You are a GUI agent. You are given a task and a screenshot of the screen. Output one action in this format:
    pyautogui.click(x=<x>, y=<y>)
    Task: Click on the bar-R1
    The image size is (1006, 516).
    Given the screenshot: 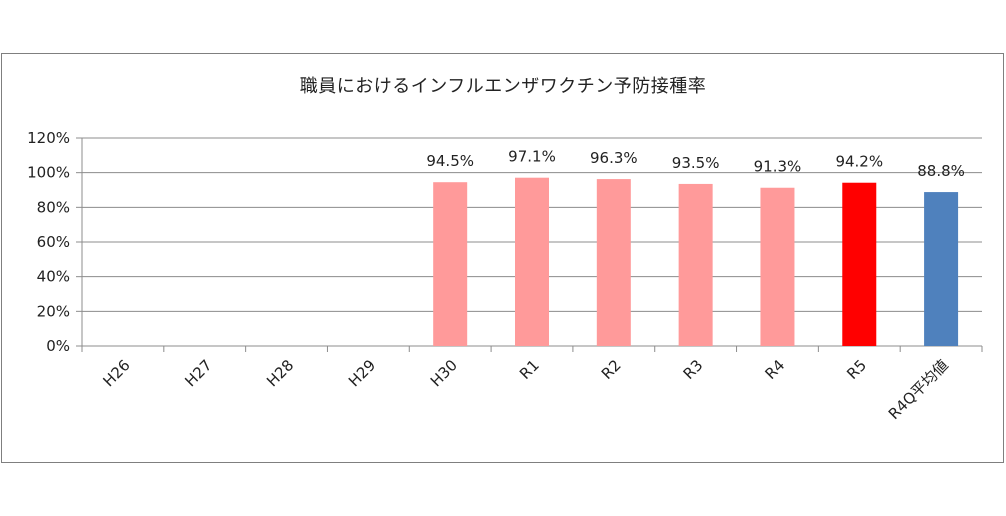 What is the action you would take?
    pyautogui.click(x=532, y=261)
    